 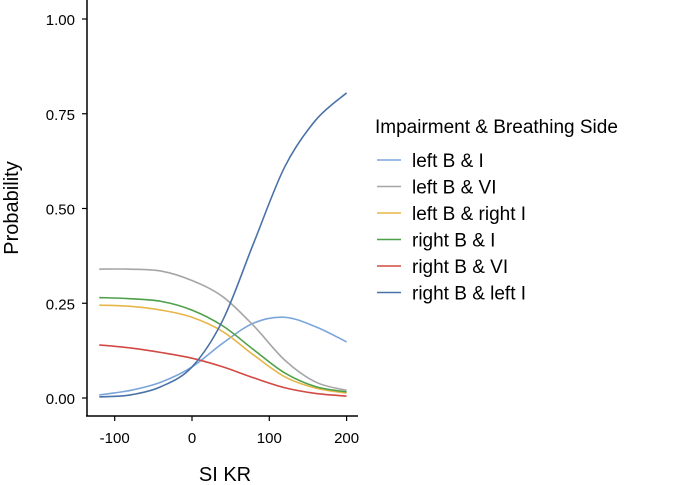 What do you see at coordinates (469, 294) in the screenshot?
I see `legend-label: right B & left I` at bounding box center [469, 294].